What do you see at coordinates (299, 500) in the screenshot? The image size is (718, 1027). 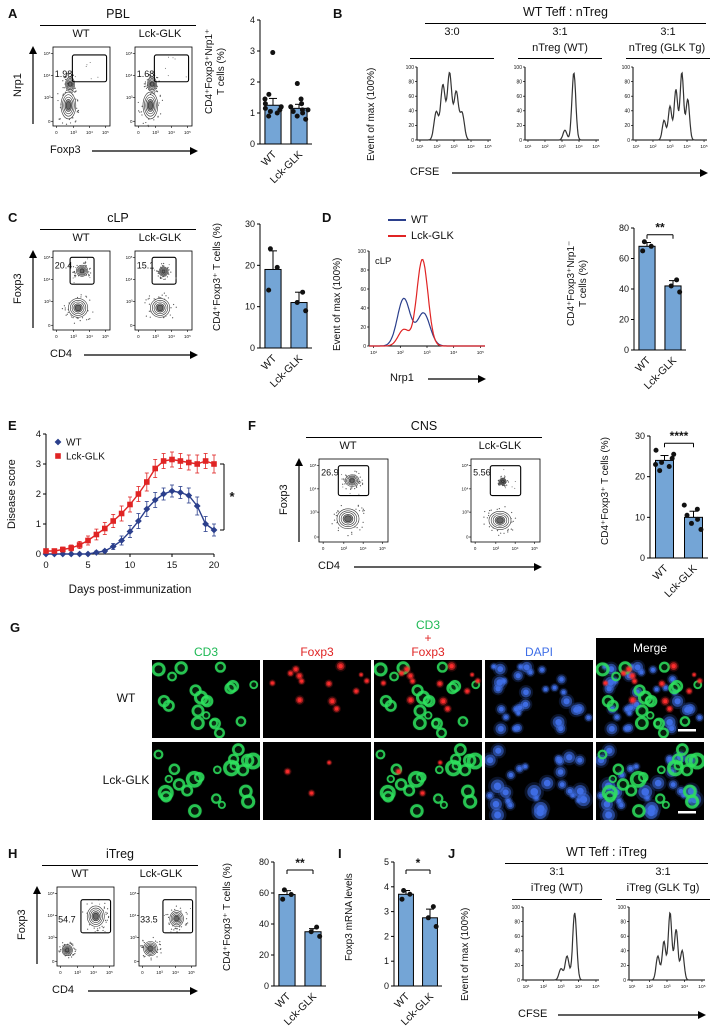 I see `panel-f-y-arrow` at bounding box center [299, 500].